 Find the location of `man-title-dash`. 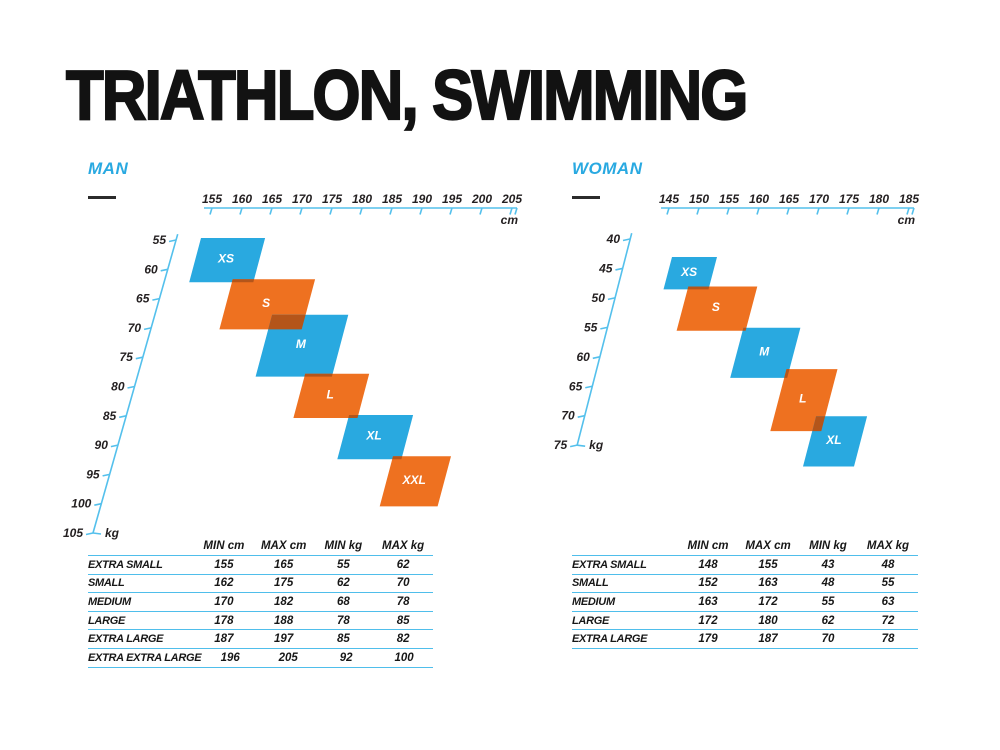

man-title-dash is located at coordinates (102, 197).